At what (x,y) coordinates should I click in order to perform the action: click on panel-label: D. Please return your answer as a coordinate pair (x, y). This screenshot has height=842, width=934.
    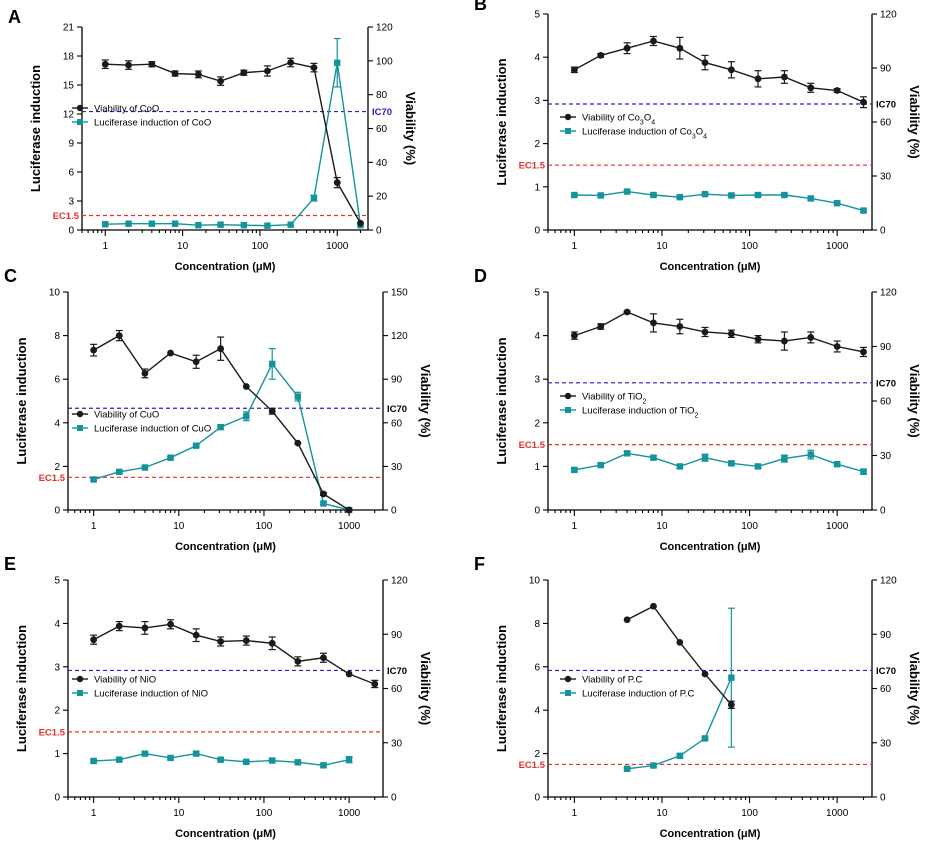
    Looking at the image, I should click on (480, 276).